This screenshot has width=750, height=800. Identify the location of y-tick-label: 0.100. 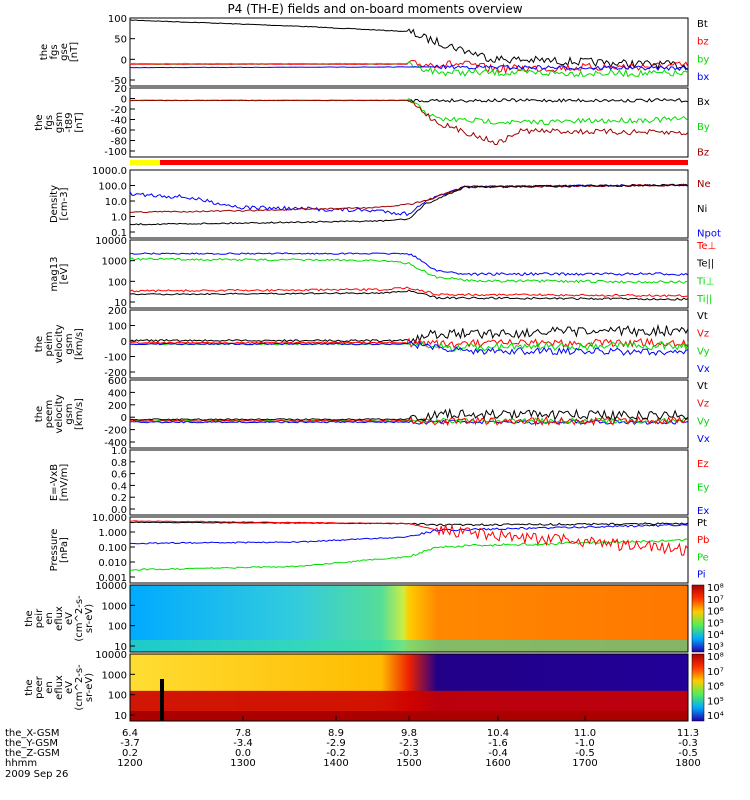
(112, 548).